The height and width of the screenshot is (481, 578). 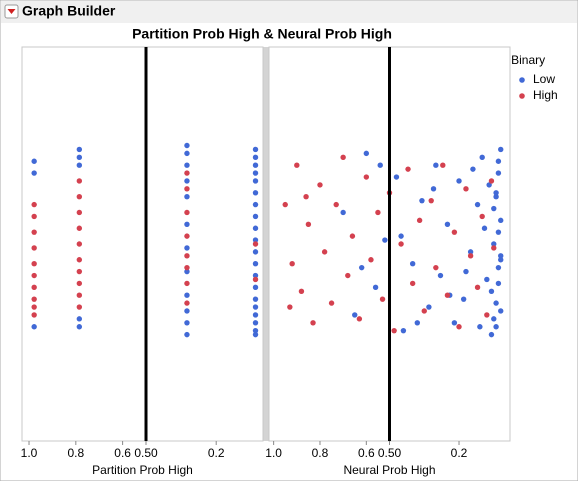 What do you see at coordinates (142, 470) in the screenshot?
I see `x-axis-label: Partition Prob High` at bounding box center [142, 470].